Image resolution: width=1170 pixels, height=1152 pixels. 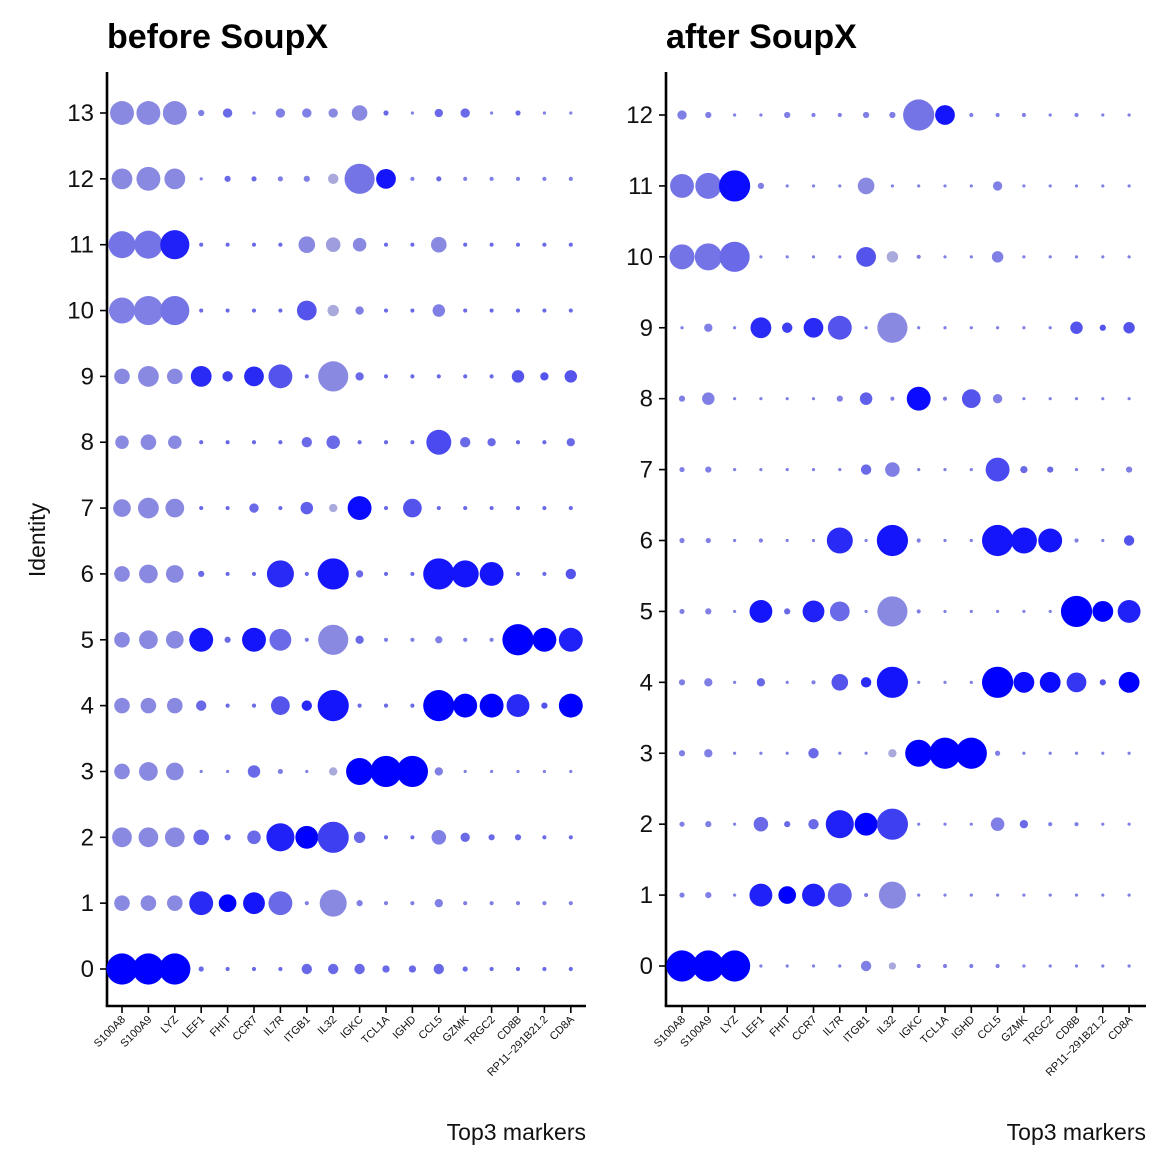 I want to click on dot-S100A8-id1, so click(x=122, y=903).